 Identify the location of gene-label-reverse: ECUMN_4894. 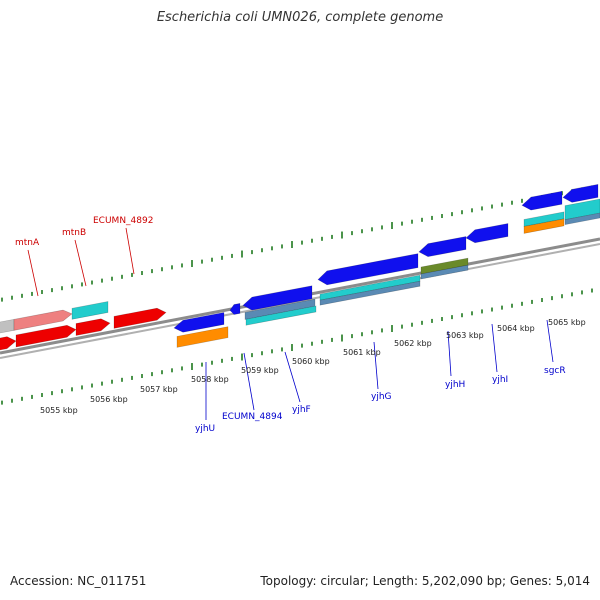
(252, 417).